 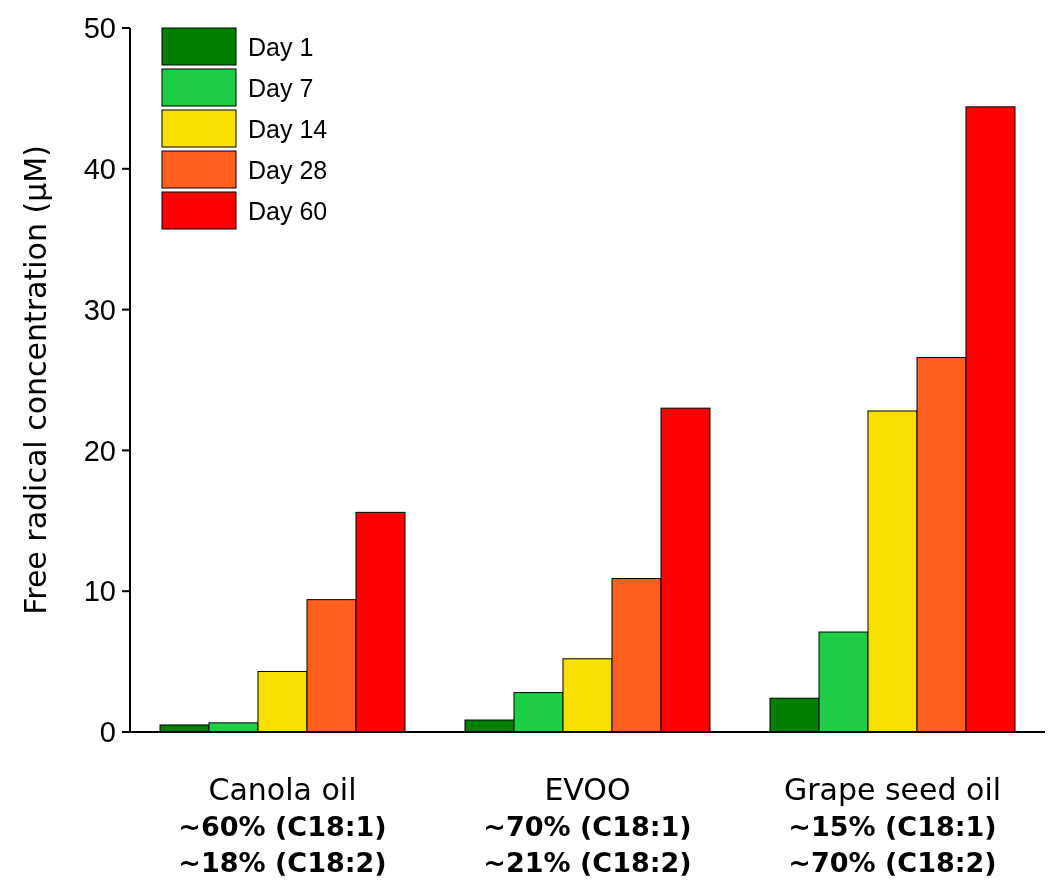 I want to click on y-tick-label: 30, so click(x=99, y=309).